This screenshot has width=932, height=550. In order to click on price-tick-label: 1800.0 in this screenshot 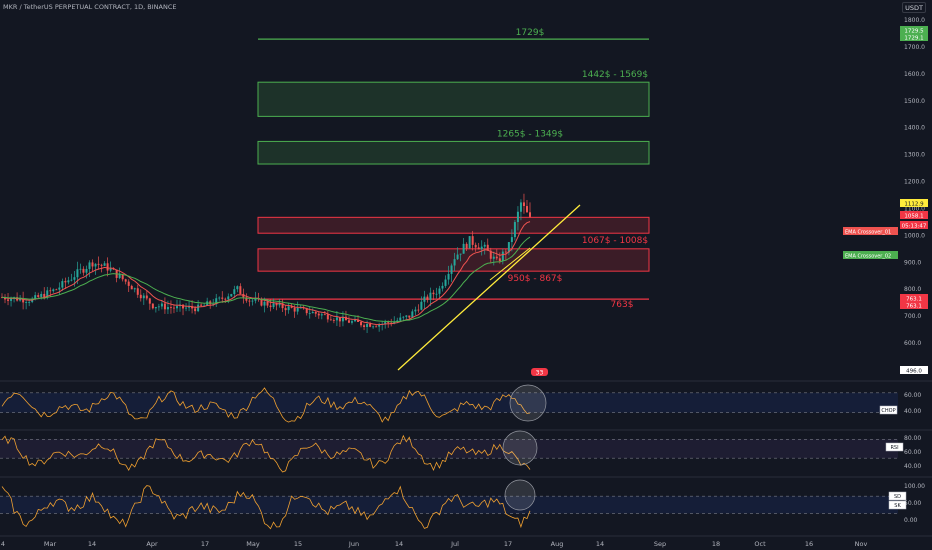, I will do `click(914, 20)`.